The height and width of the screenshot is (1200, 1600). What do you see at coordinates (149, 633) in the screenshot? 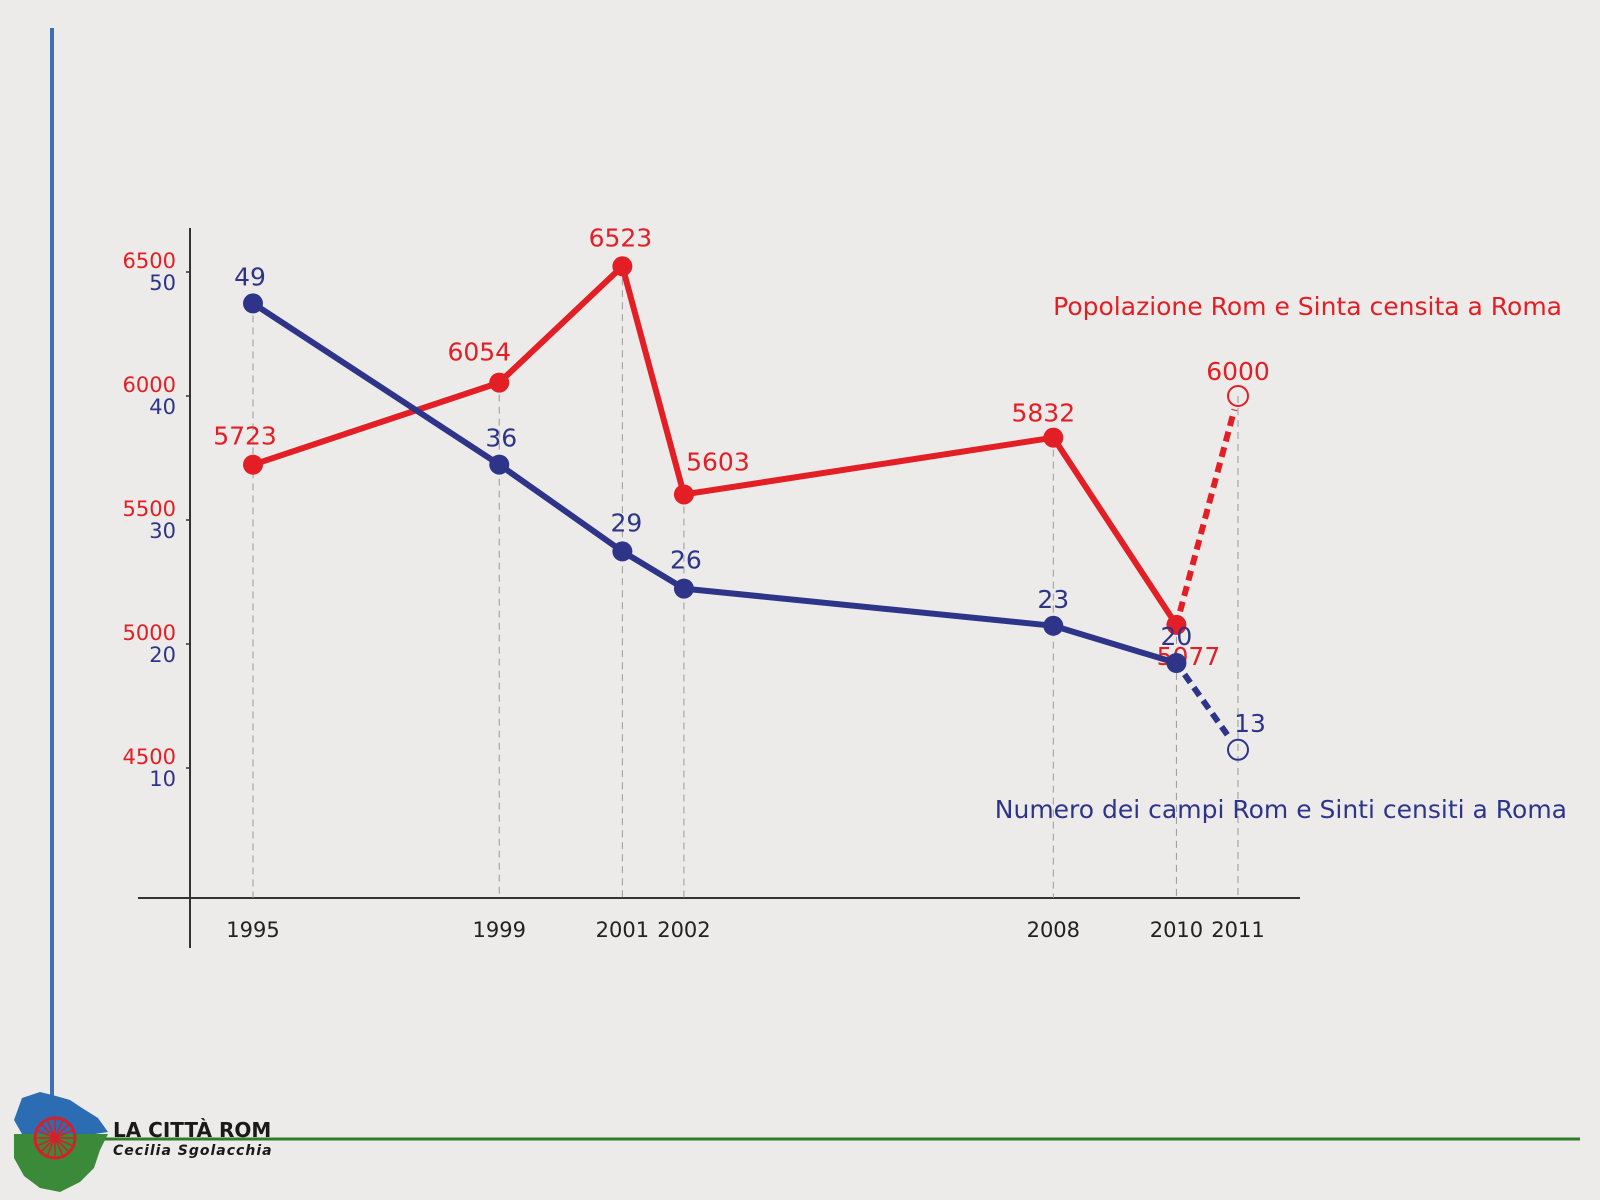
I see `y-tick-population: 5000` at bounding box center [149, 633].